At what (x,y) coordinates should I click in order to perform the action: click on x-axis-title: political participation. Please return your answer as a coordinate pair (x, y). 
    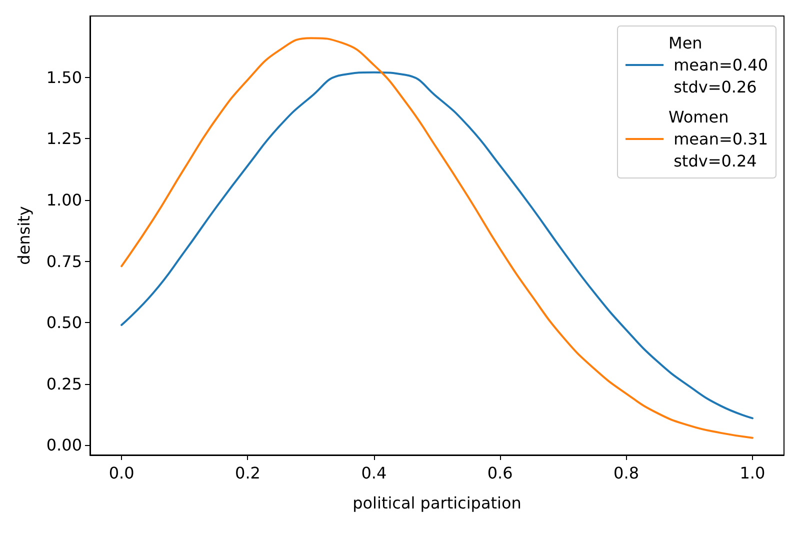
    Looking at the image, I should click on (437, 503).